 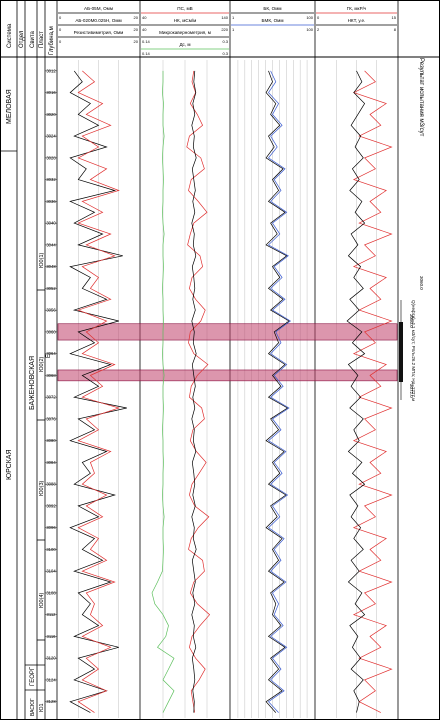 I want to click on curve-header-name: Резистивиметрия, Омм, so click(x=99, y=32).